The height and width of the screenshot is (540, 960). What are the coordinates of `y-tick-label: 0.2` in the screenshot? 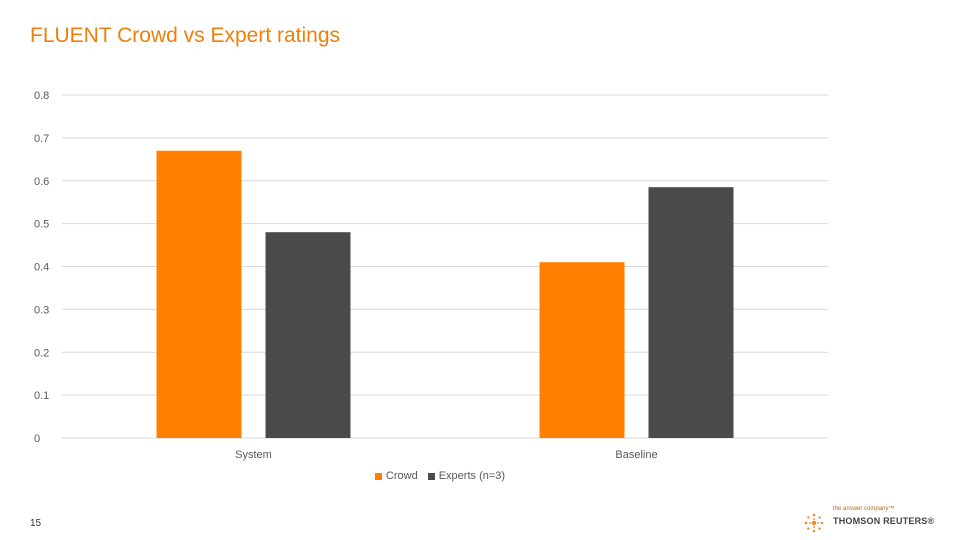 It's located at (41, 353).